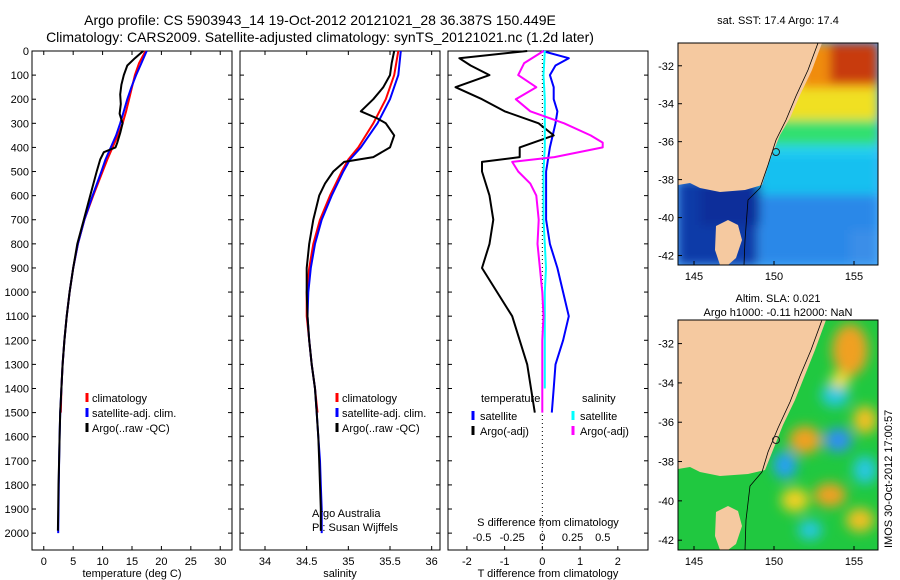 Image resolution: width=900 pixels, height=580 pixels. Describe the element at coordinates (100, 290) in the screenshot. I see `temp-series-argo` at that location.